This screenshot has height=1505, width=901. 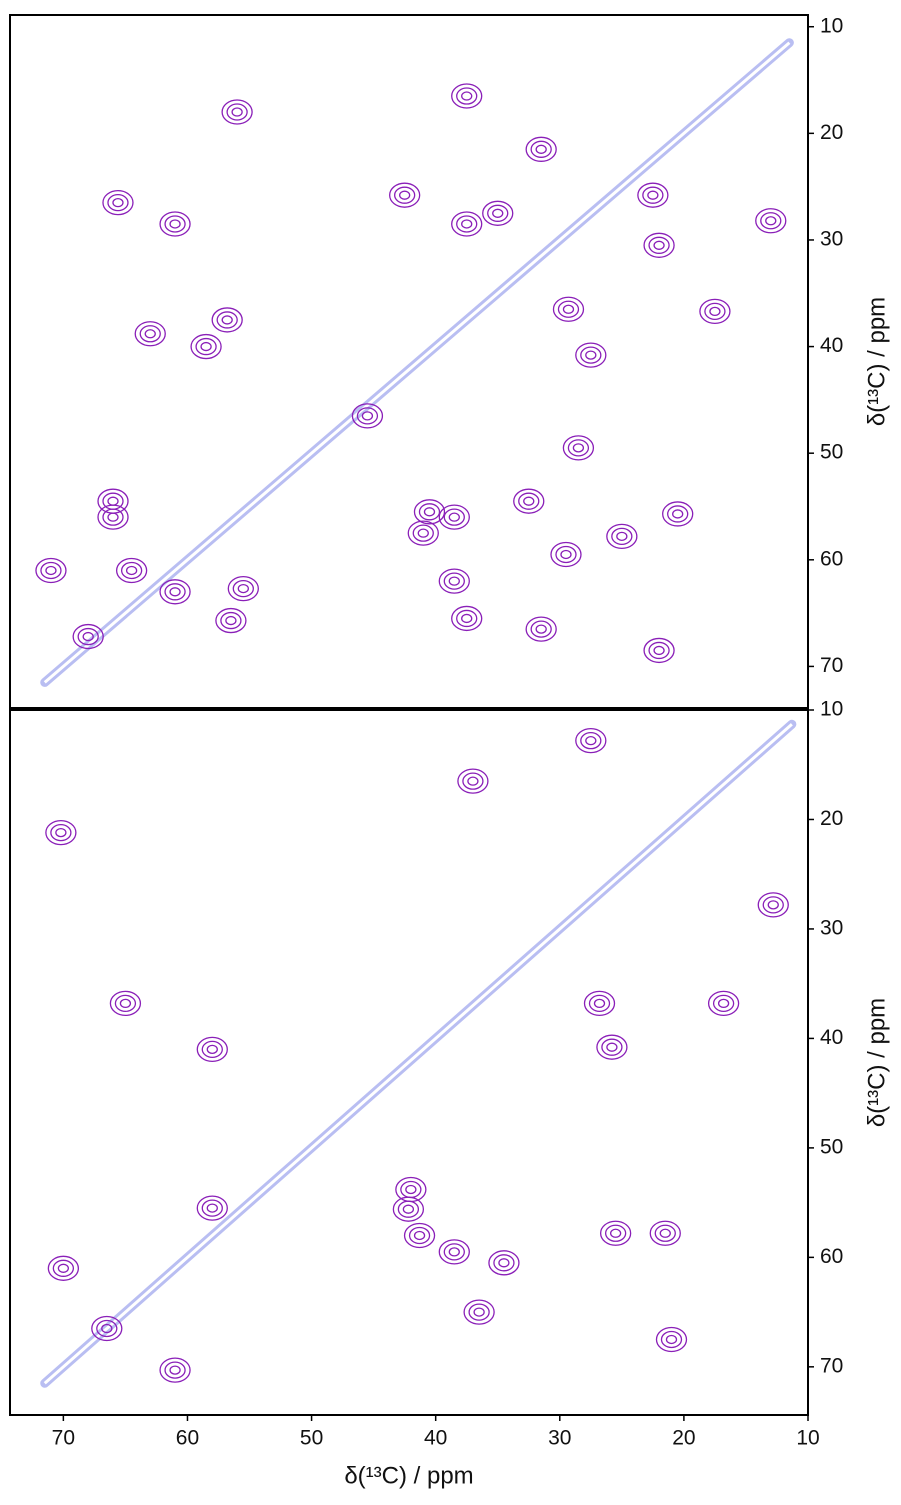 I want to click on x-tick-label: 10, so click(x=807, y=1438).